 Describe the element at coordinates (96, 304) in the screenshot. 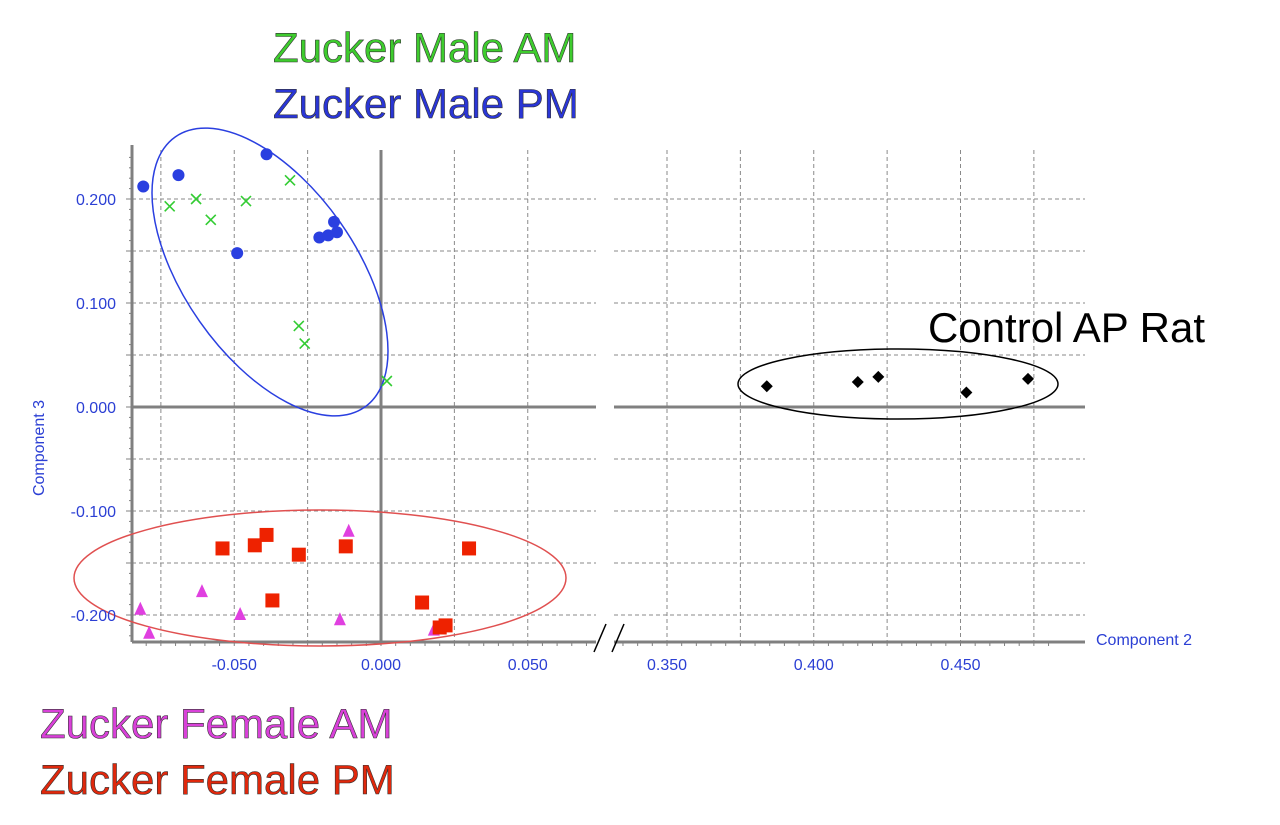

I see `y-tick-label: 0.100` at that location.